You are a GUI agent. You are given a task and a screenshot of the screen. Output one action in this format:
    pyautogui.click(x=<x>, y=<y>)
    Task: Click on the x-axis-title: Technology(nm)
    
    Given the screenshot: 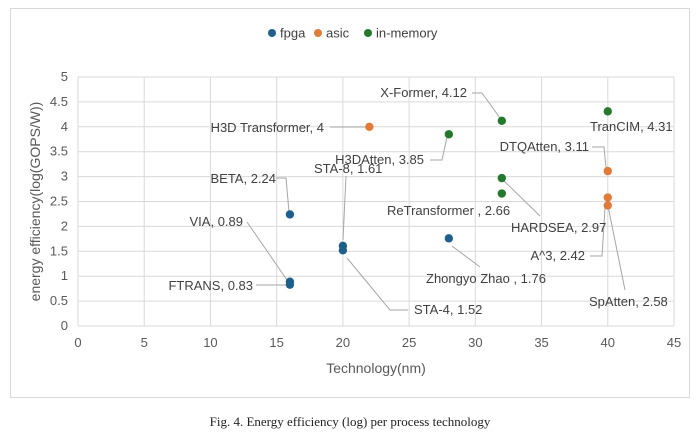 What is the action you would take?
    pyautogui.click(x=376, y=368)
    